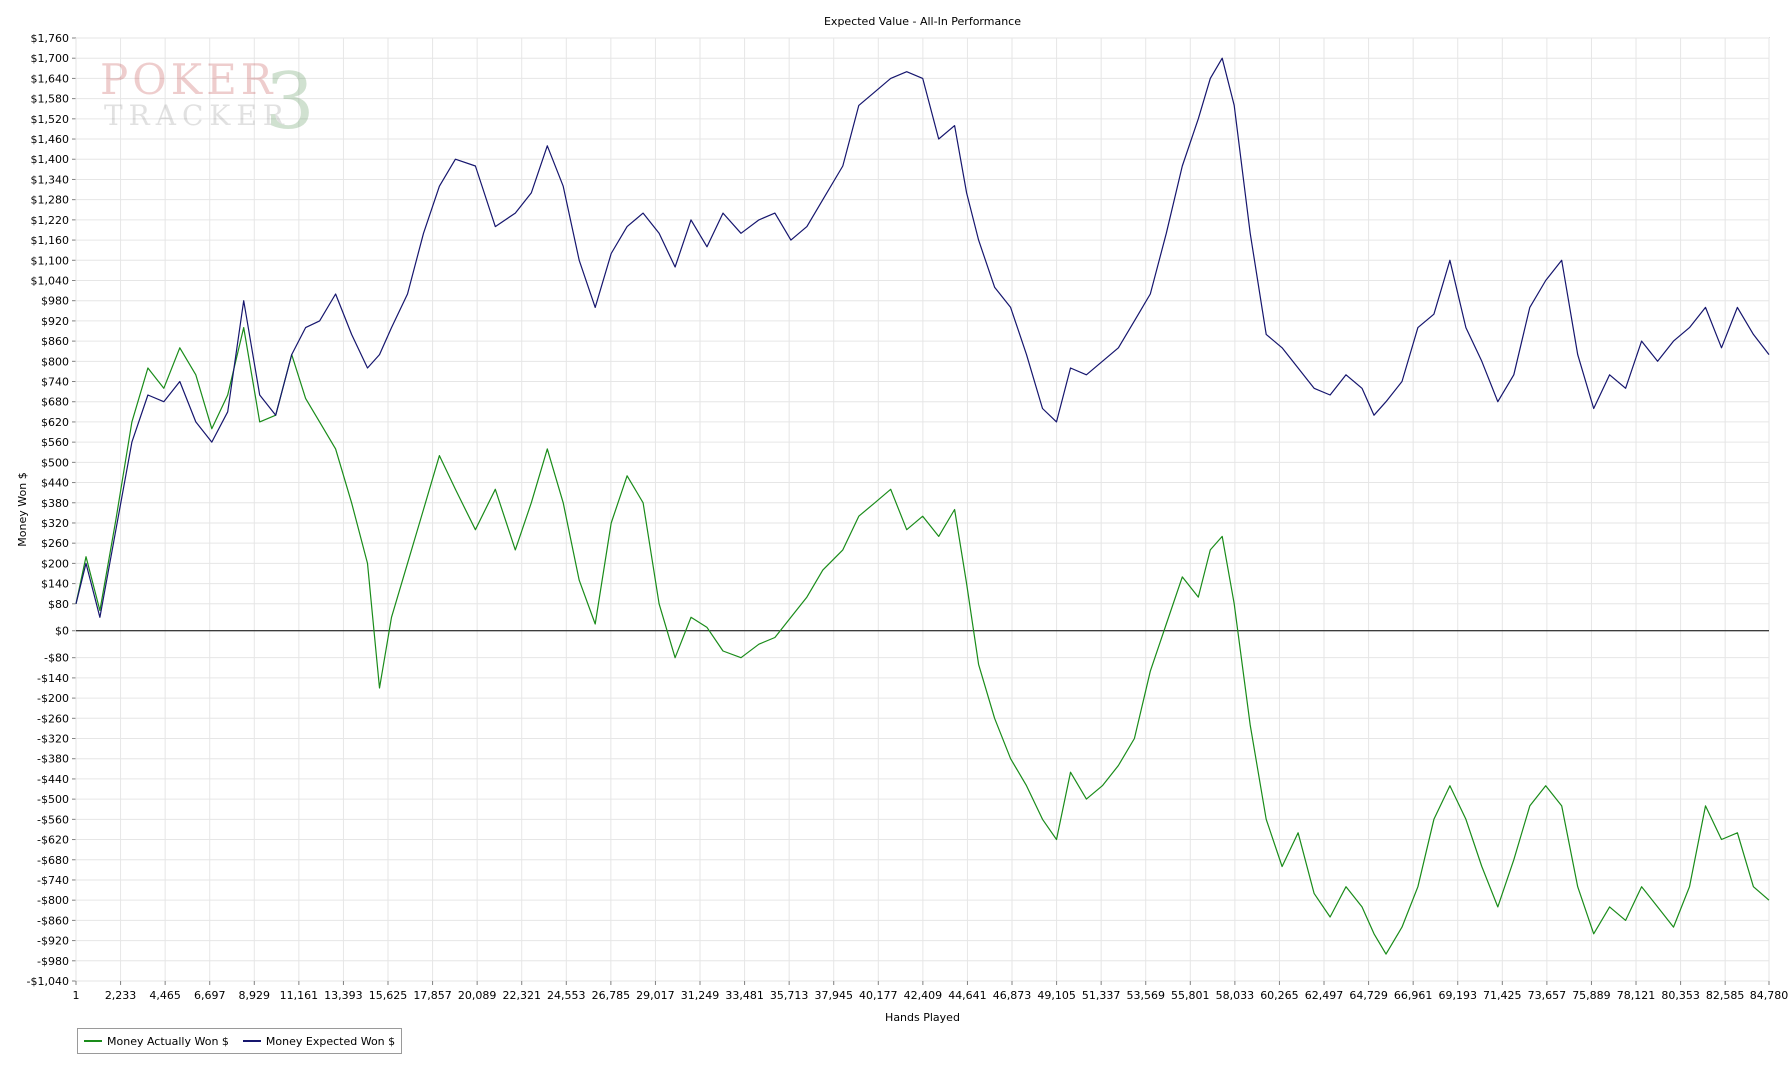 The image size is (1792, 1070). I want to click on legend-swatch-expected, so click(251, 1041).